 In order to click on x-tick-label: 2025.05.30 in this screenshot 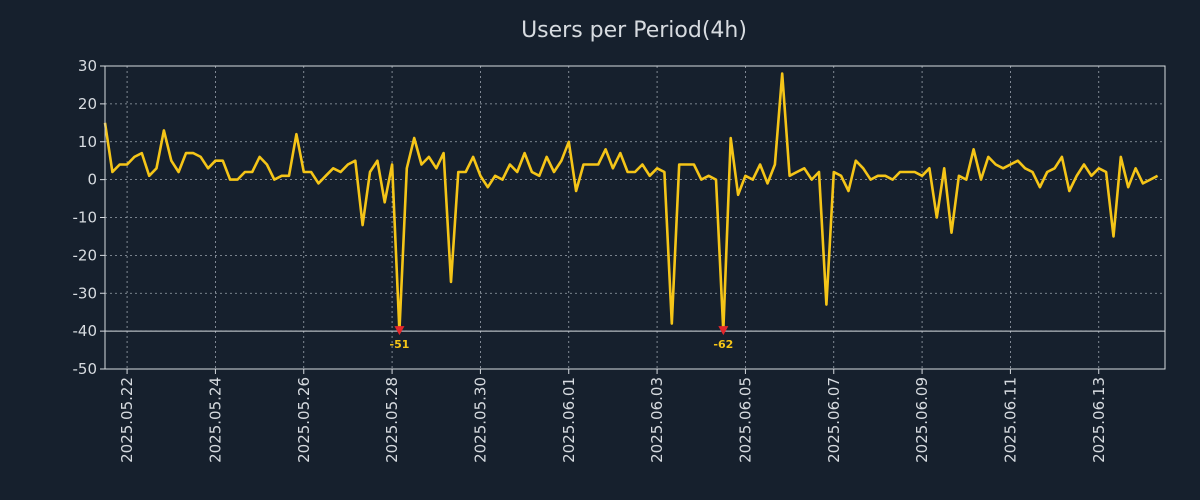, I will do `click(480, 420)`.